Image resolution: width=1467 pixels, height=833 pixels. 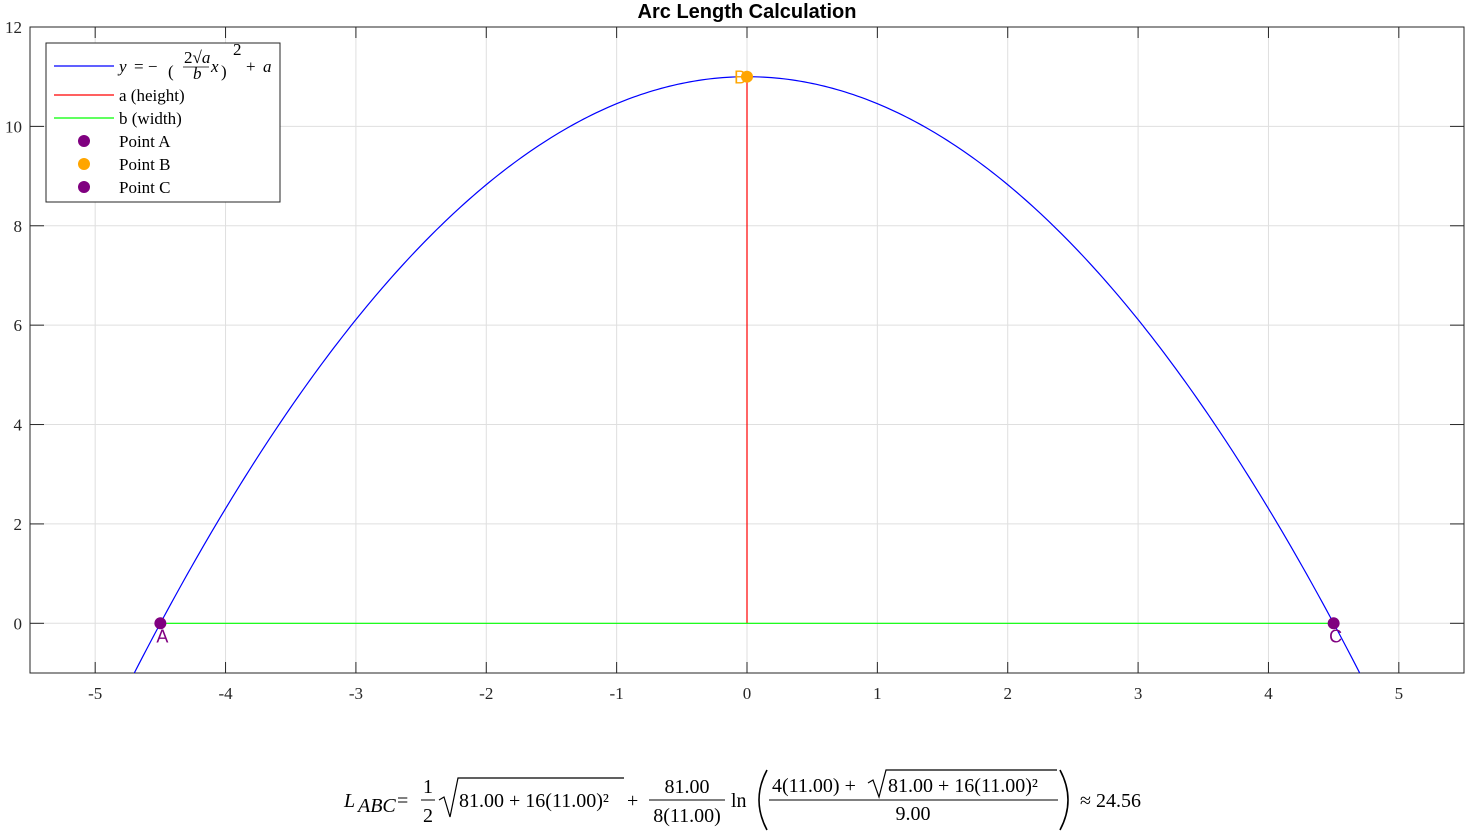 I want to click on legend-marker-point-c, so click(x=84, y=187).